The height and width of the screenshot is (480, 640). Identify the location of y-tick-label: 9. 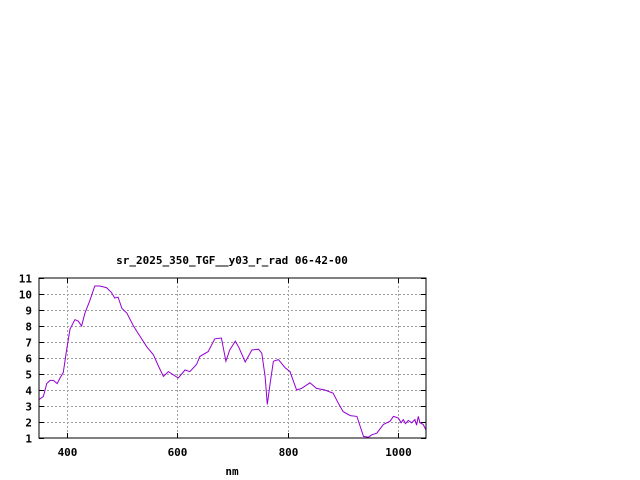
(28, 311).